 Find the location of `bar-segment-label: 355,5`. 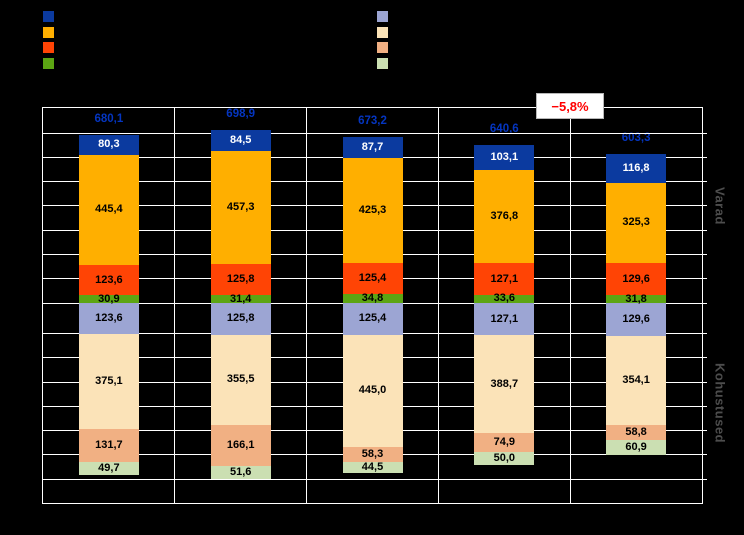

bar-segment-label: 355,5 is located at coordinates (240, 379).